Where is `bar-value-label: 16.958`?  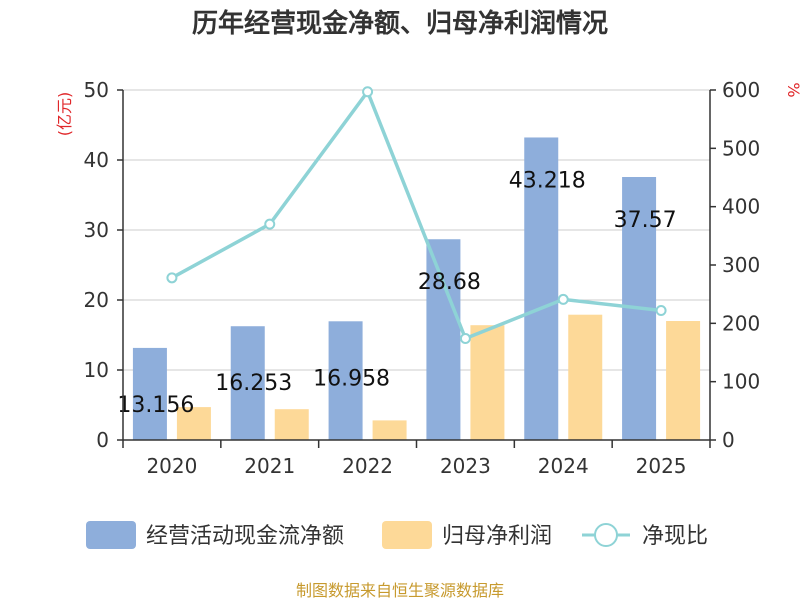
bar-value-label: 16.958 is located at coordinates (351, 378).